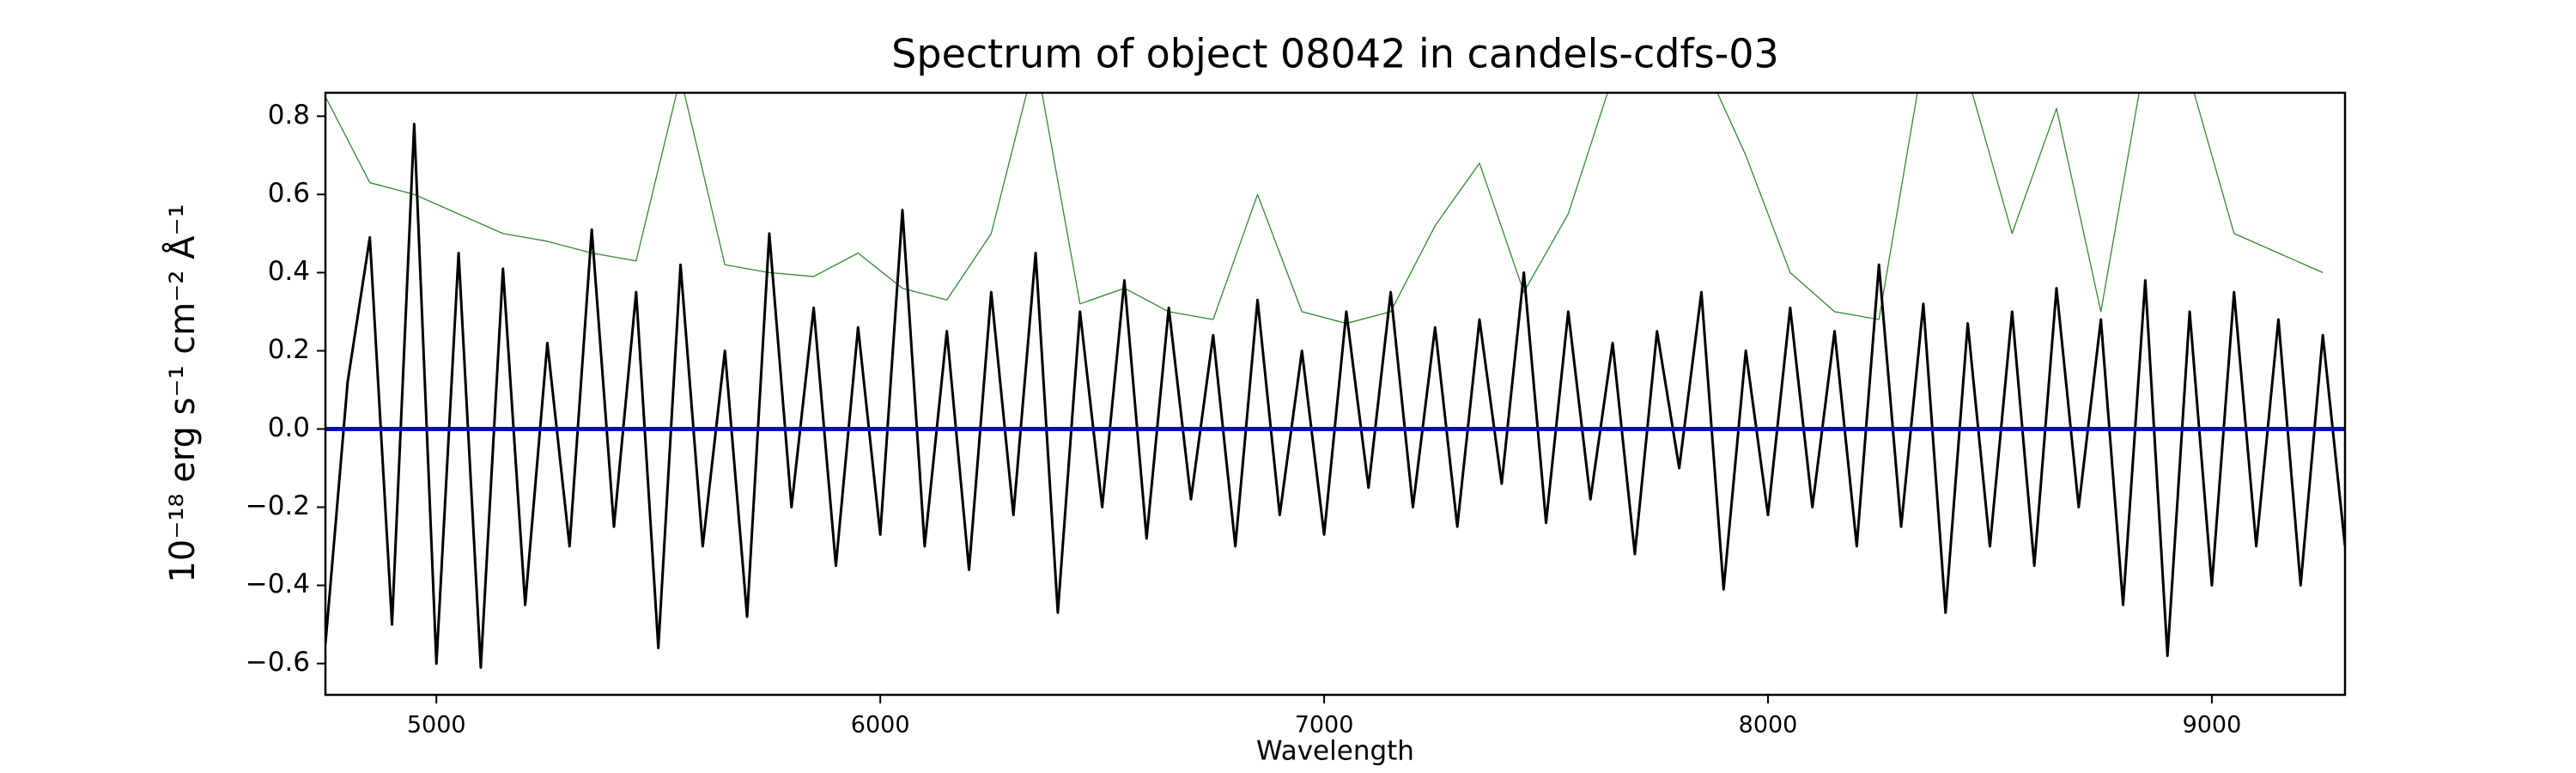  I want to click on y-tick-label: −0.4, so click(278, 584).